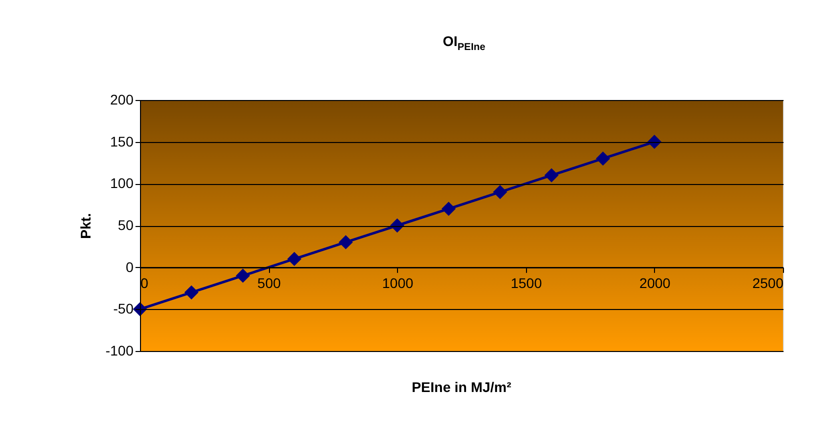 The width and height of the screenshot is (827, 425). I want to click on y-tick-label: 150, so click(122, 141).